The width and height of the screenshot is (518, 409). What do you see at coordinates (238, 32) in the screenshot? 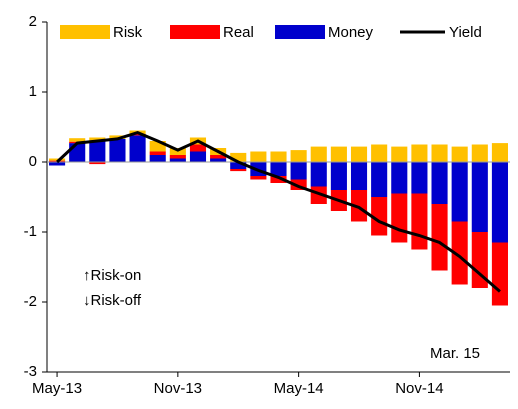
I see `legend-label: Real` at bounding box center [238, 32].